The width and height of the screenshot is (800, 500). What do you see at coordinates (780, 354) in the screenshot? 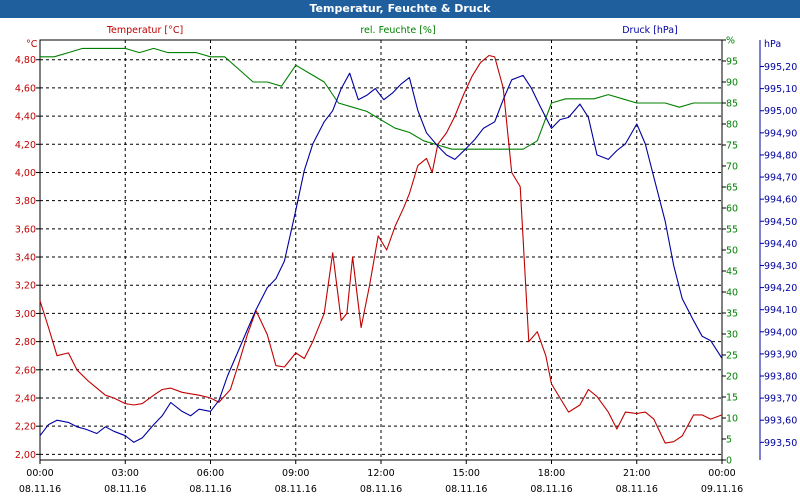
I see `pressure-tick-label: 993,90` at bounding box center [780, 354].